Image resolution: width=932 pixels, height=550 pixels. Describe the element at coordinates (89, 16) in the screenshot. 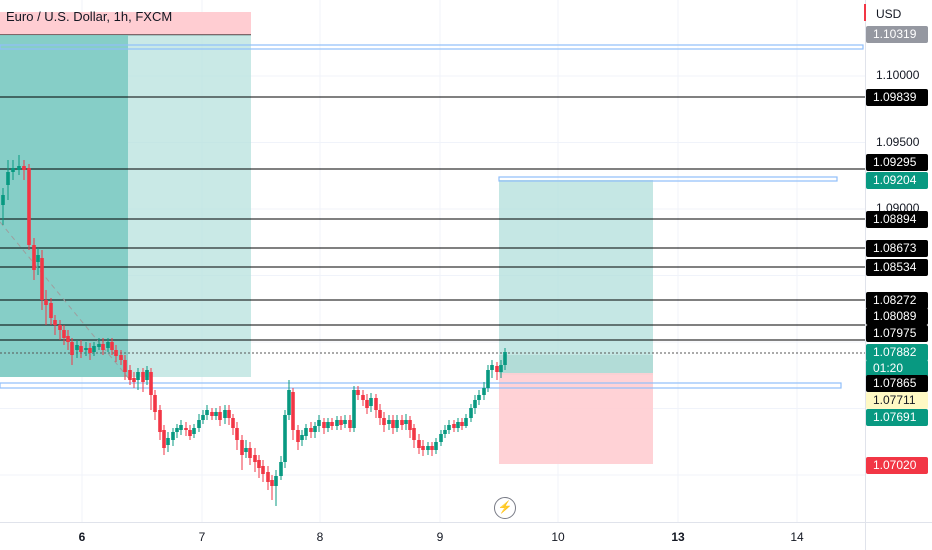

I see `symbol-title: Euro / U.S. Dollar, 1h, FXCM` at that location.